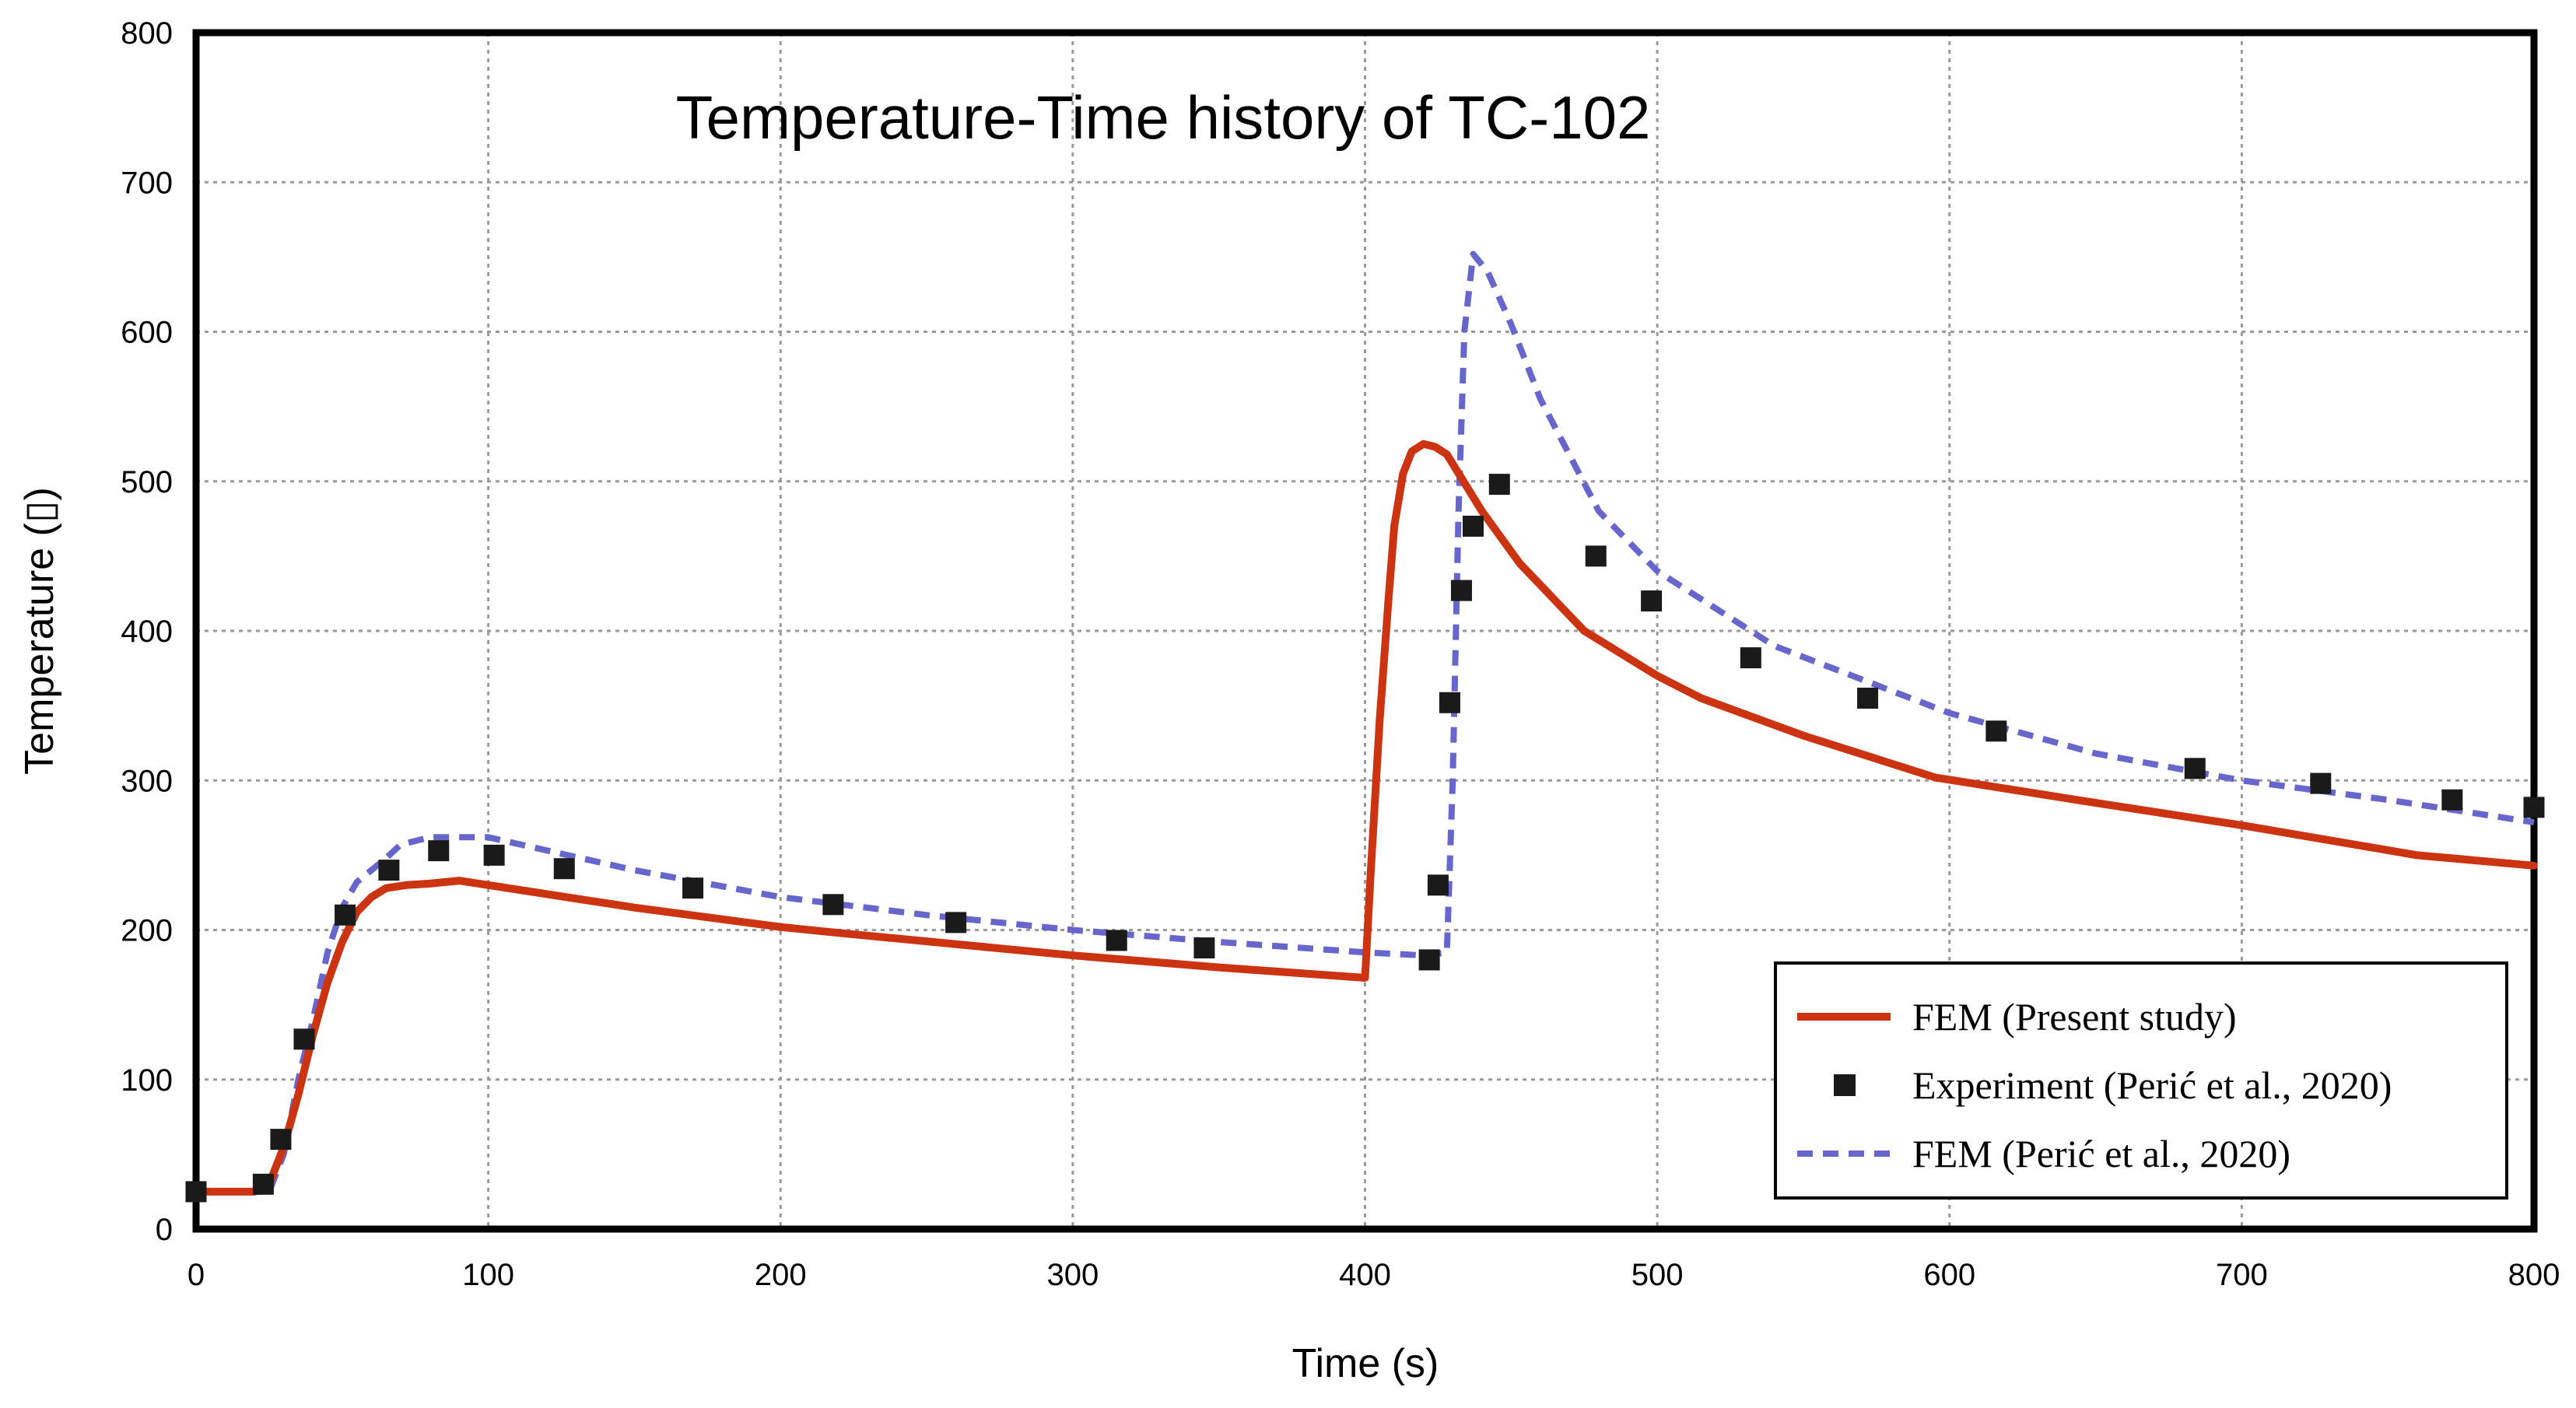 Image resolution: width=2576 pixels, height=1408 pixels. Describe the element at coordinates (488, 1275) in the screenshot. I see `x-tick-label: 100` at that location.